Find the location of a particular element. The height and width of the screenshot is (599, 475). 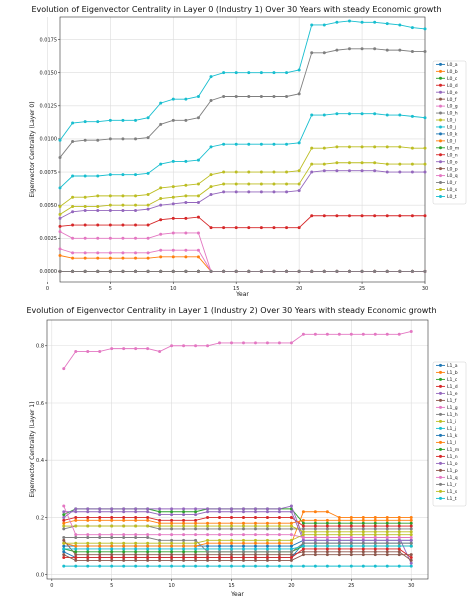

series-L0_g is located at coordinates (242, 251).